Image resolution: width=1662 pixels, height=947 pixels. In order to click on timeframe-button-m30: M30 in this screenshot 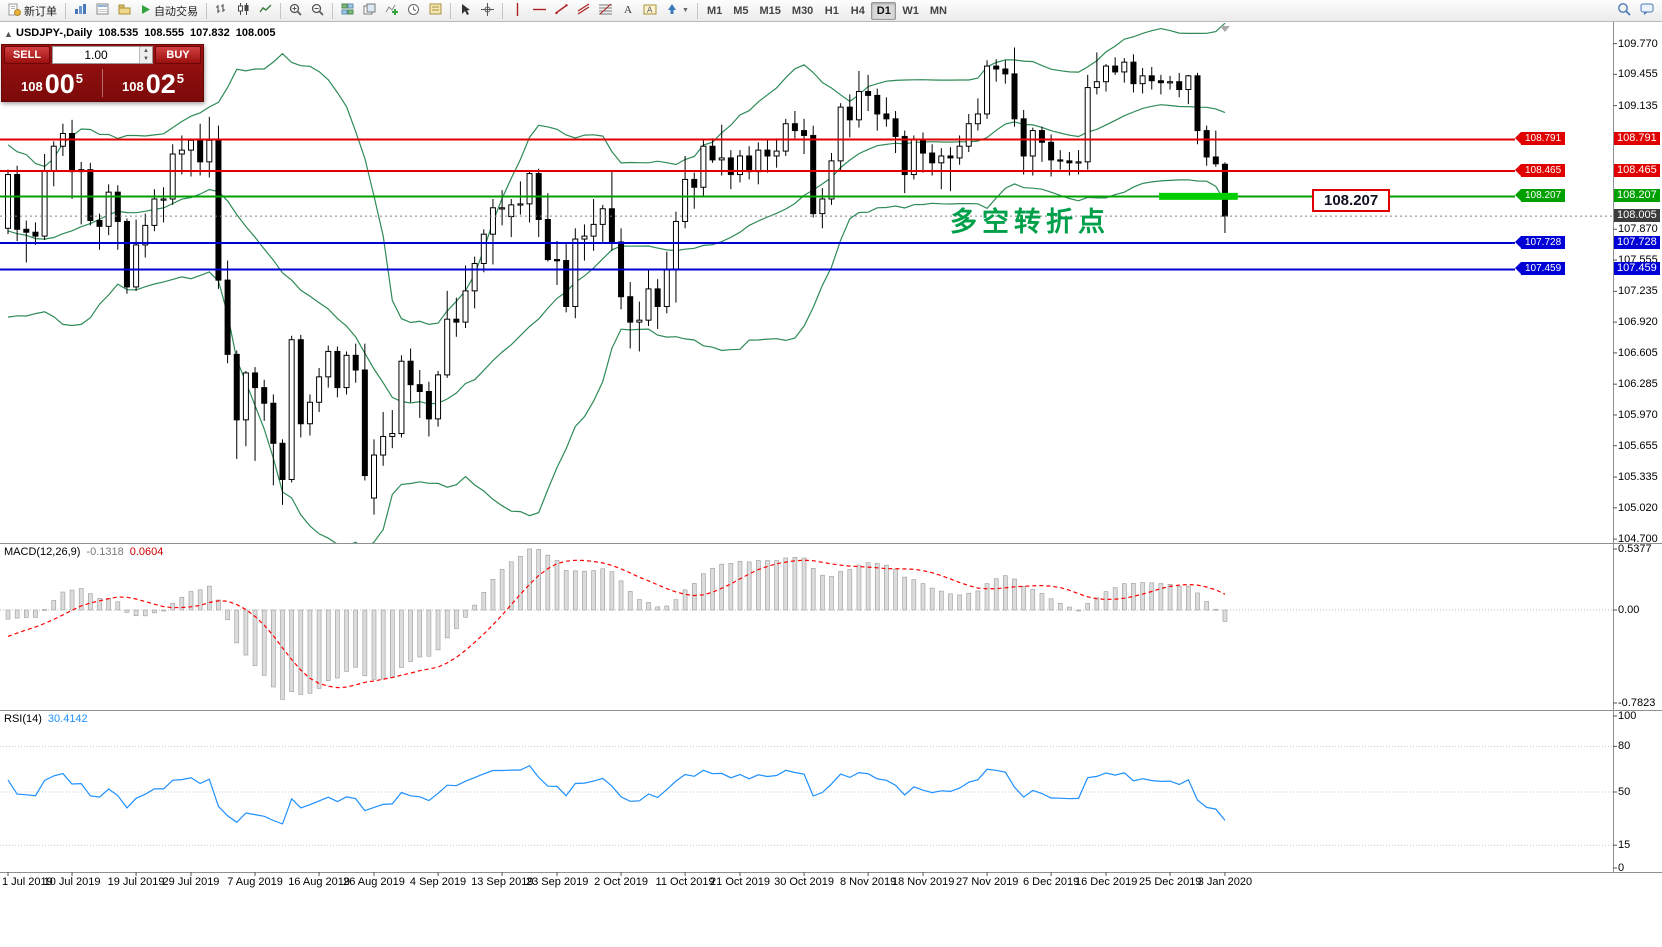, I will do `click(802, 11)`.